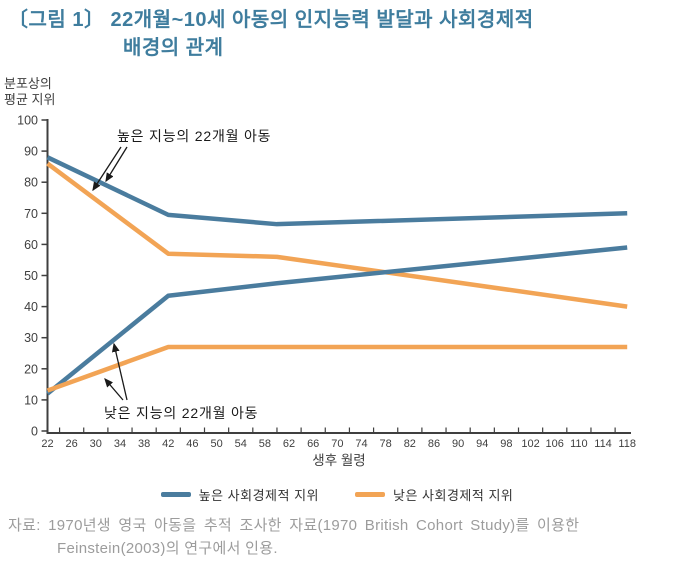 This screenshot has width=674, height=571. What do you see at coordinates (482, 444) in the screenshot?
I see `x-tick-label: 94` at bounding box center [482, 444].